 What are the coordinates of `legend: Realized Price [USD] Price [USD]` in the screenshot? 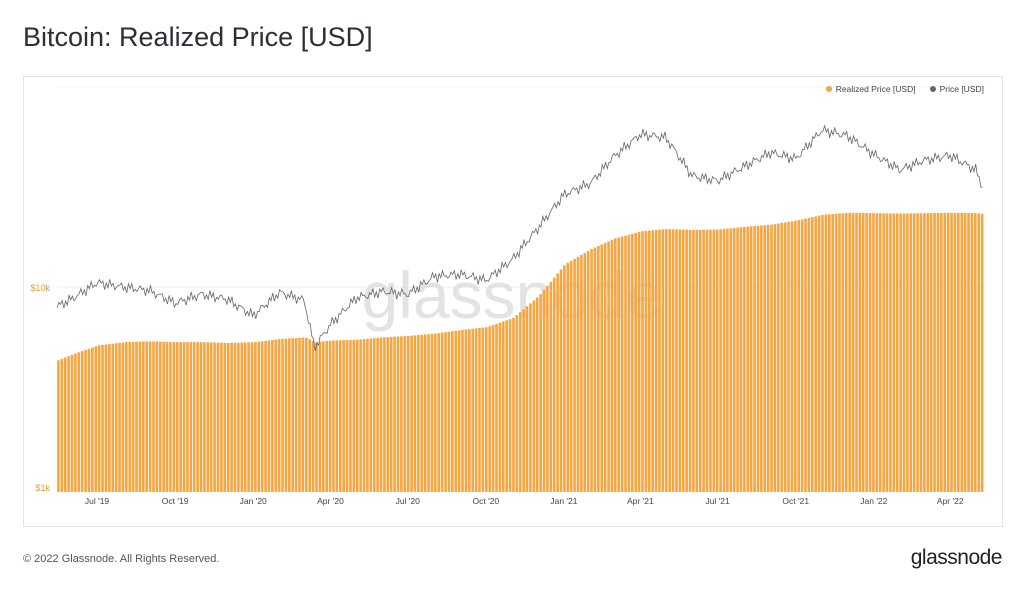 It's located at (904, 89).